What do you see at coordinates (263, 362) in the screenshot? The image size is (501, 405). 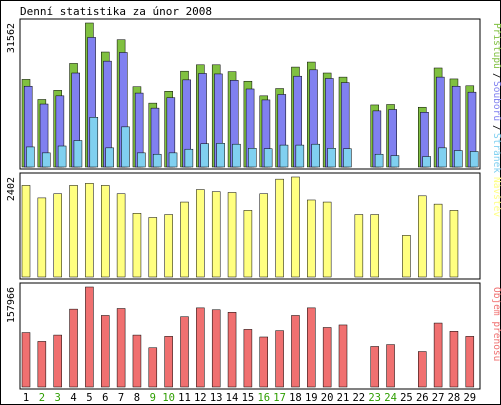 I see `bar-objem-přenosu-day-16` at bounding box center [263, 362].